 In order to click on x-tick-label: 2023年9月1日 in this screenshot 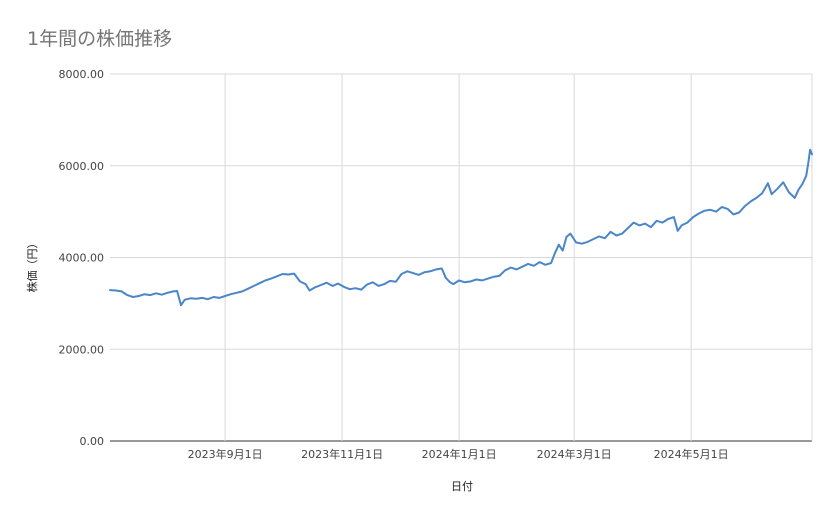, I will do `click(225, 454)`.